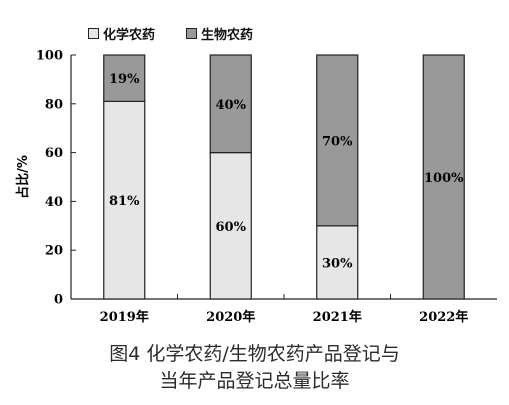  I want to click on x-tick-label-3: 2022年, so click(443, 317).